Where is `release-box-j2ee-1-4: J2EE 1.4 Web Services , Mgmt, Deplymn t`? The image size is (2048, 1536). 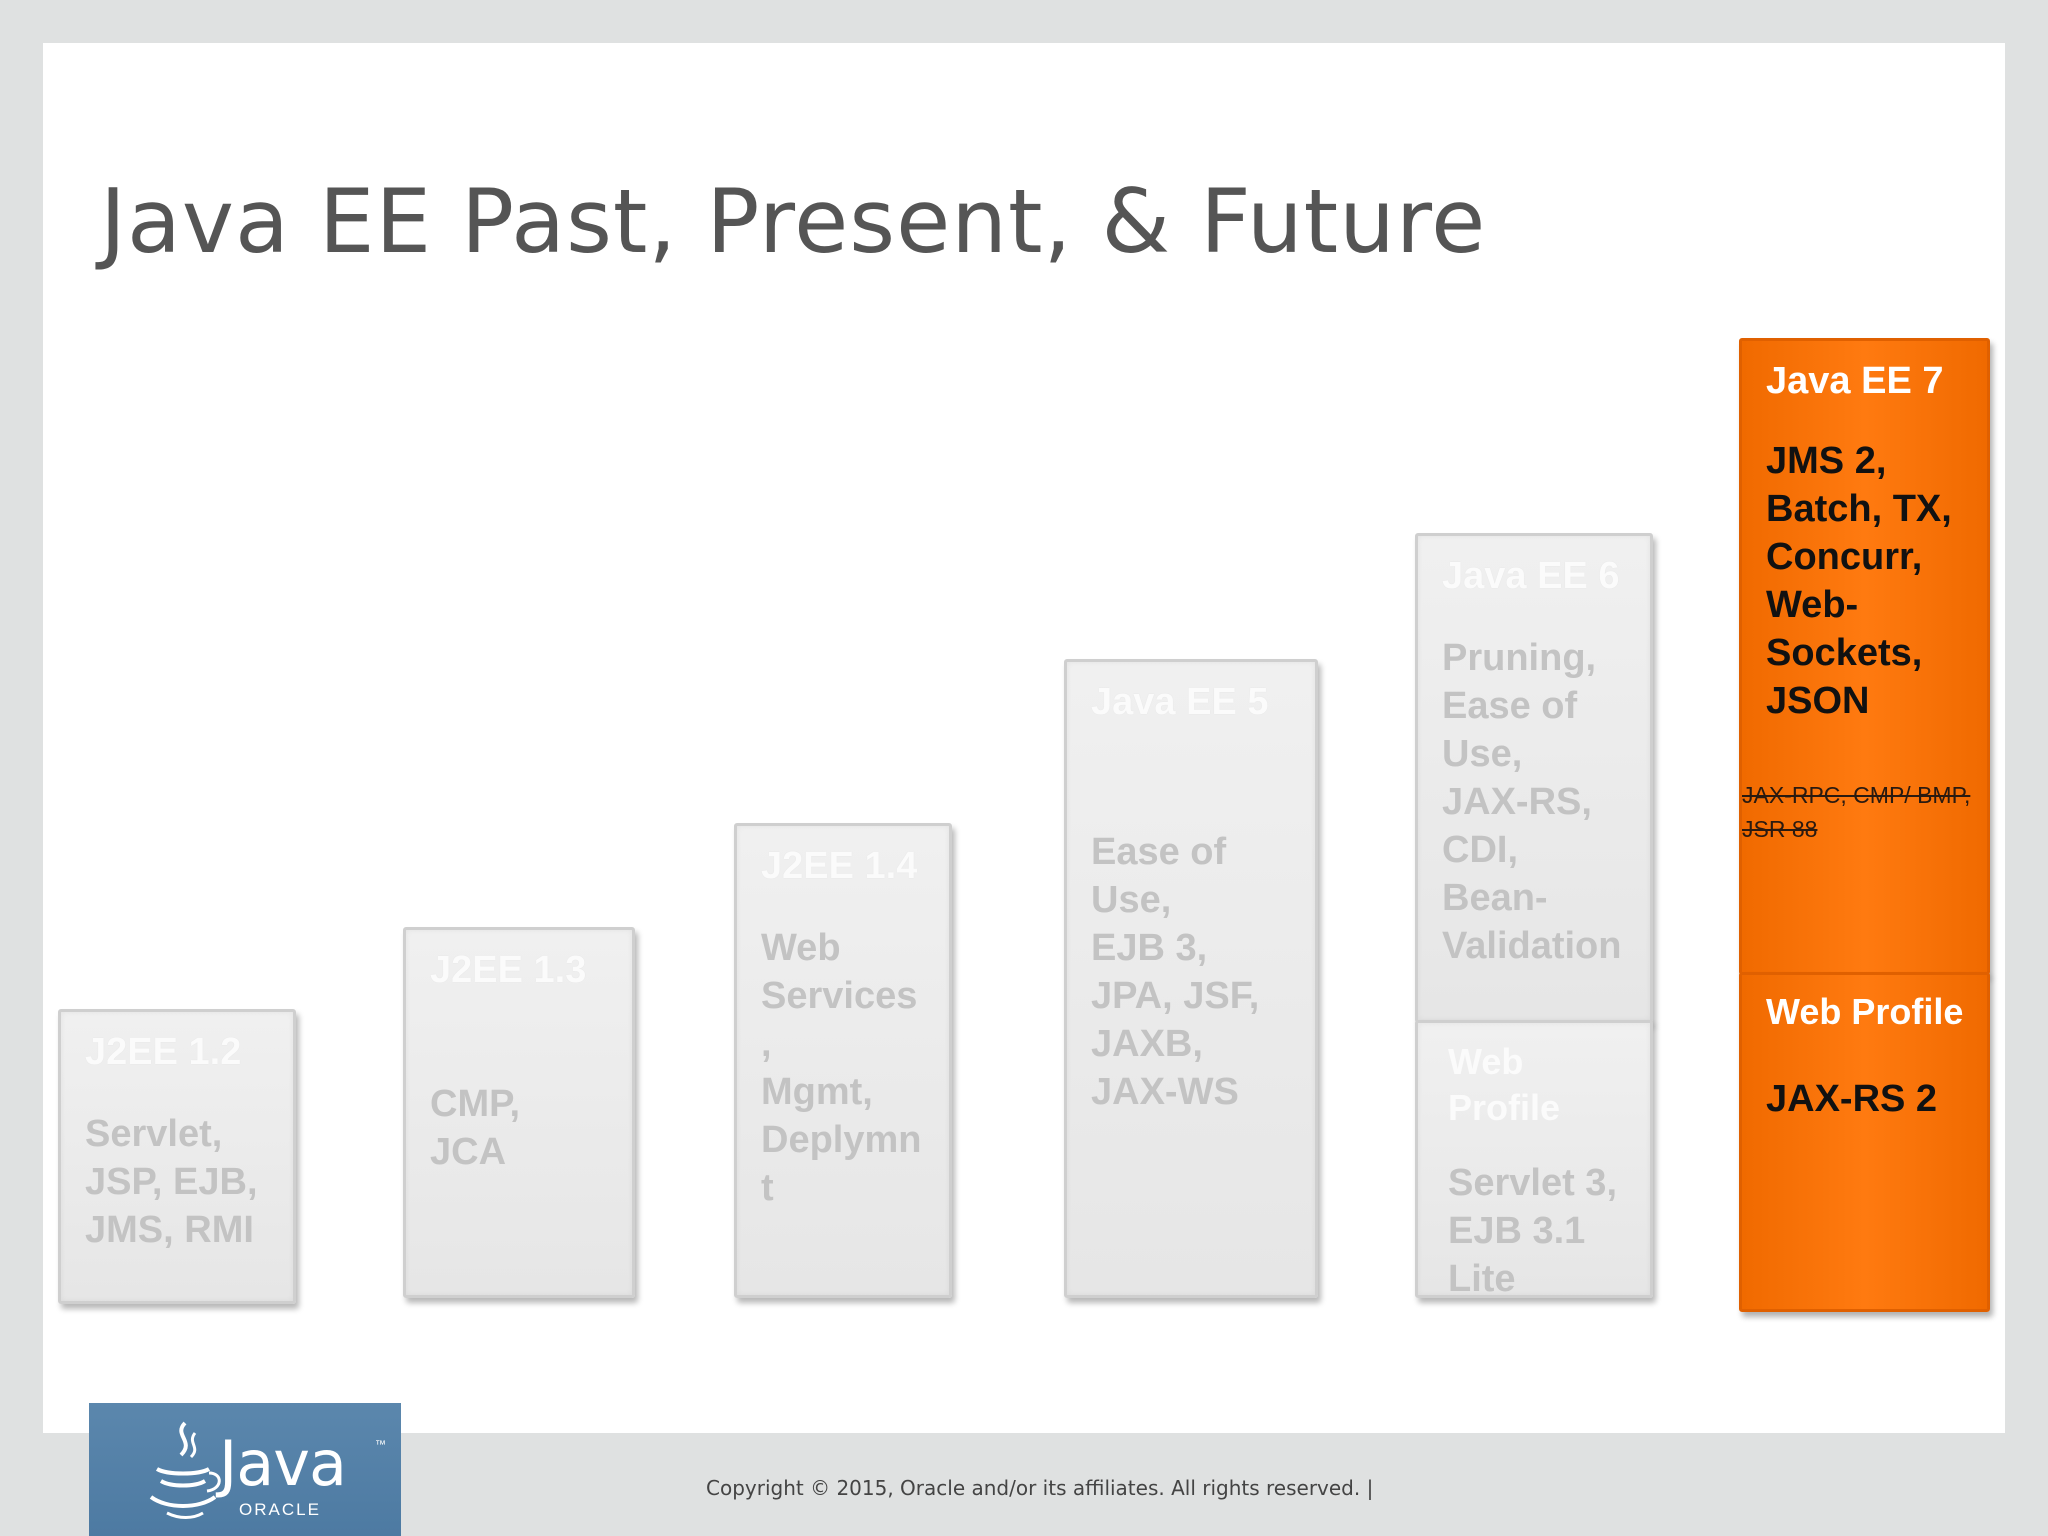
release-box-j2ee-1-4: J2EE 1.4 Web Services , Mgmt, Deplymn t is located at coordinates (843, 1060).